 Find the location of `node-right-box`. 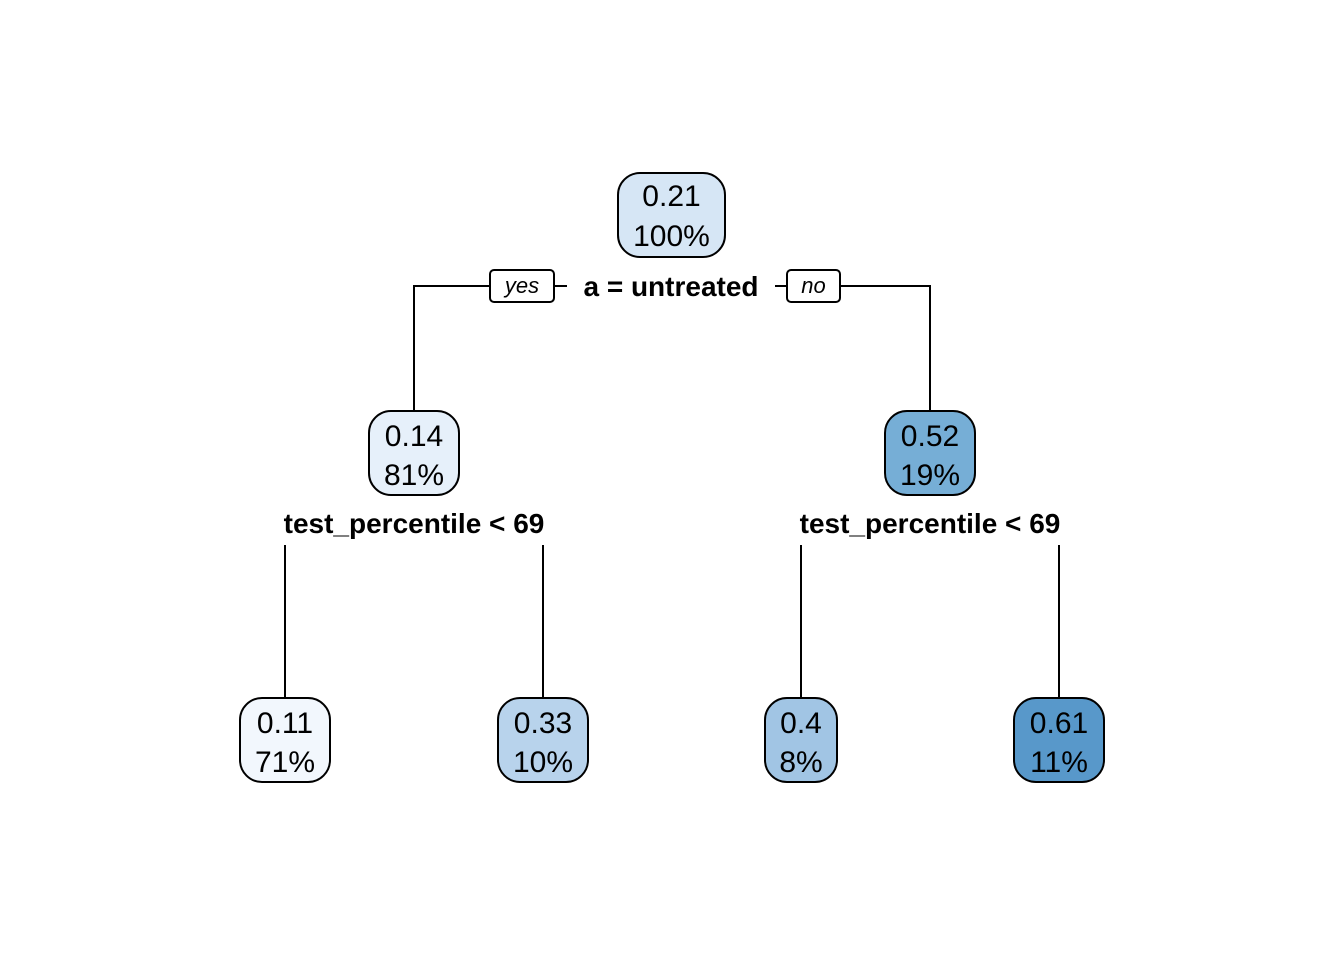

node-right-box is located at coordinates (930, 453).